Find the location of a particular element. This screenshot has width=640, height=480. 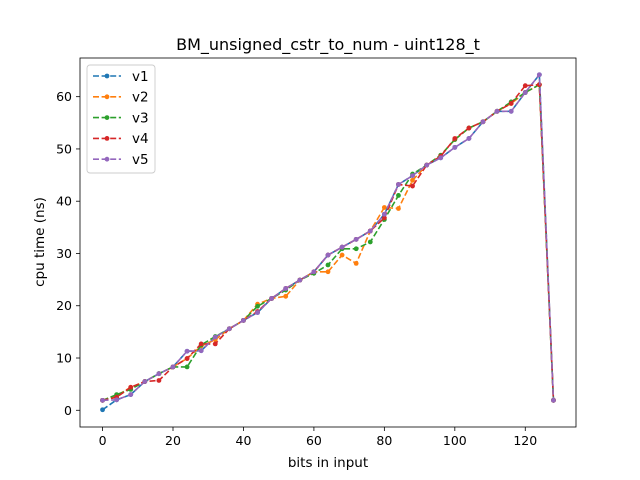

x-tick-label: 20 is located at coordinates (173, 440).